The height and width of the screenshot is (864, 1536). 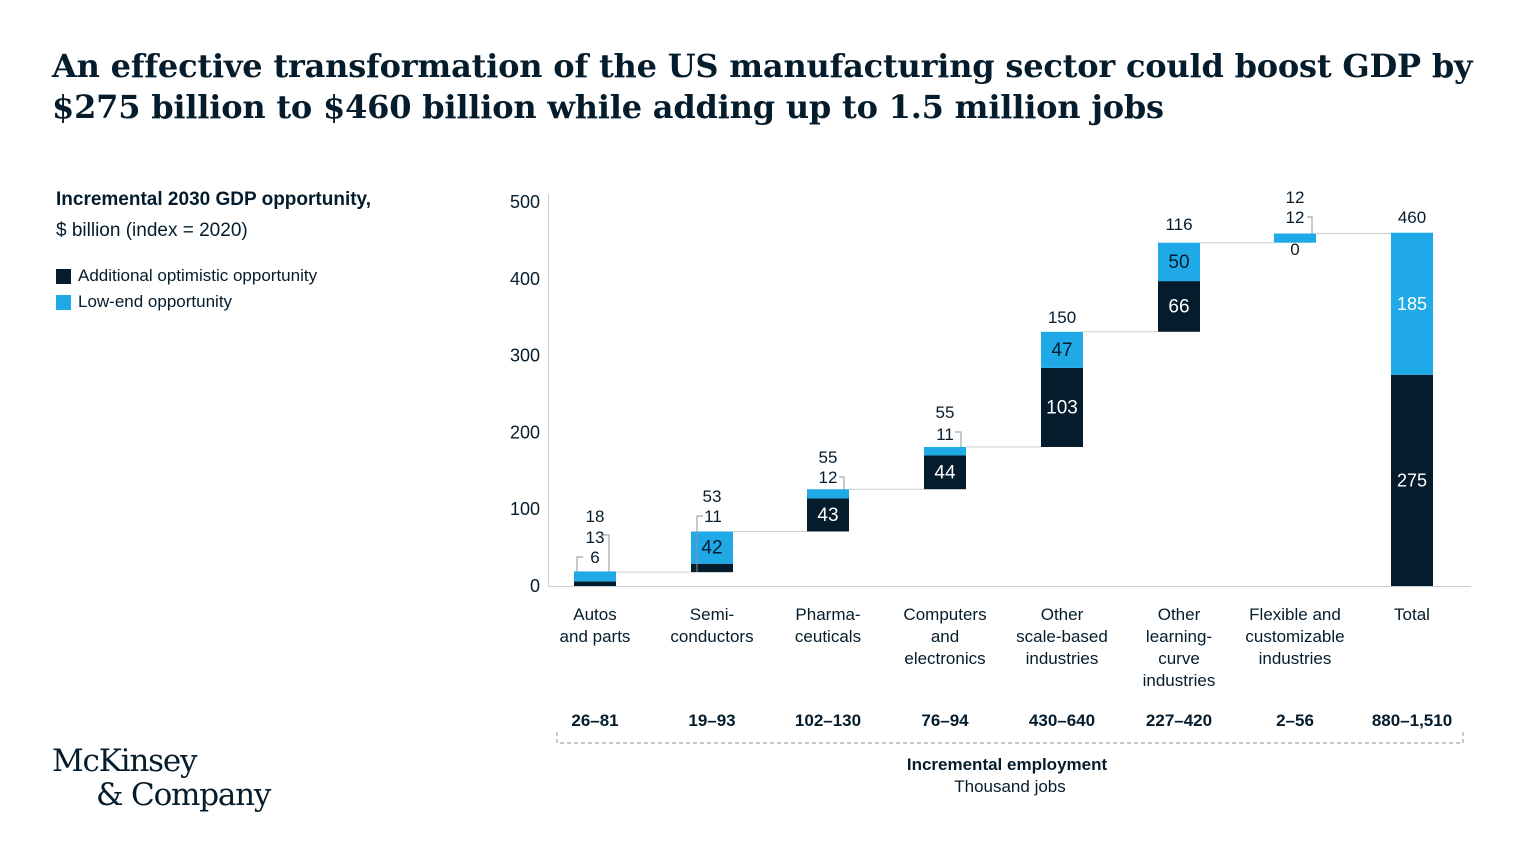 I want to click on bar-value-light: 42, so click(x=711, y=548).